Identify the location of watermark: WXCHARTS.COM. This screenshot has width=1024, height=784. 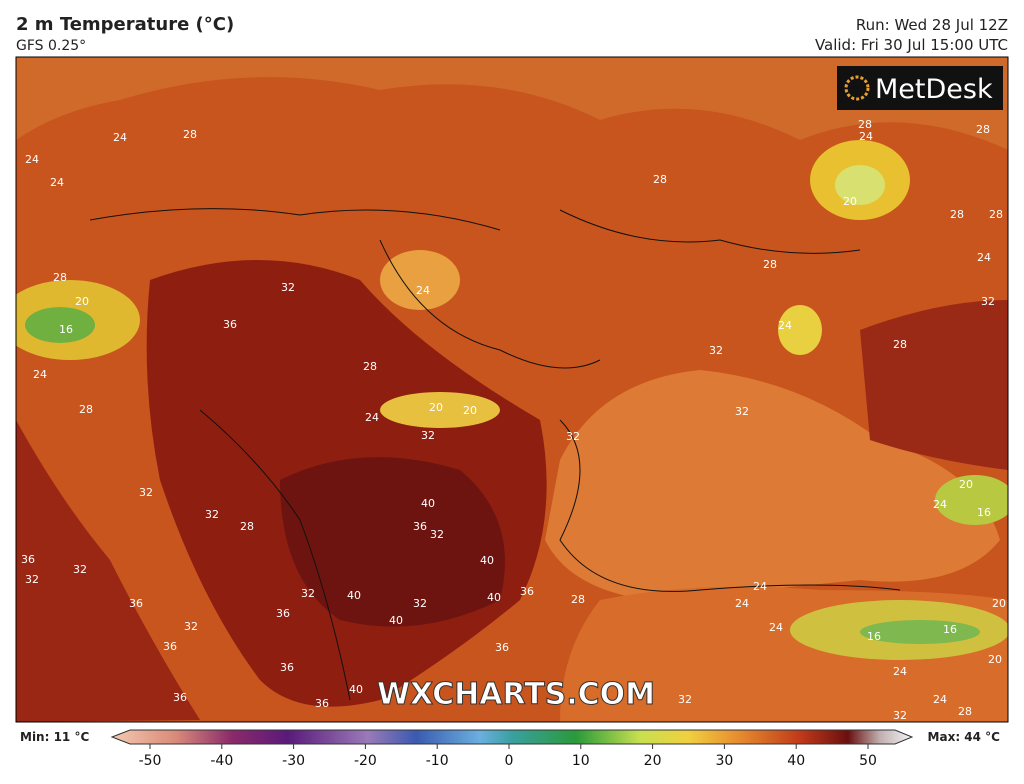
(516, 694).